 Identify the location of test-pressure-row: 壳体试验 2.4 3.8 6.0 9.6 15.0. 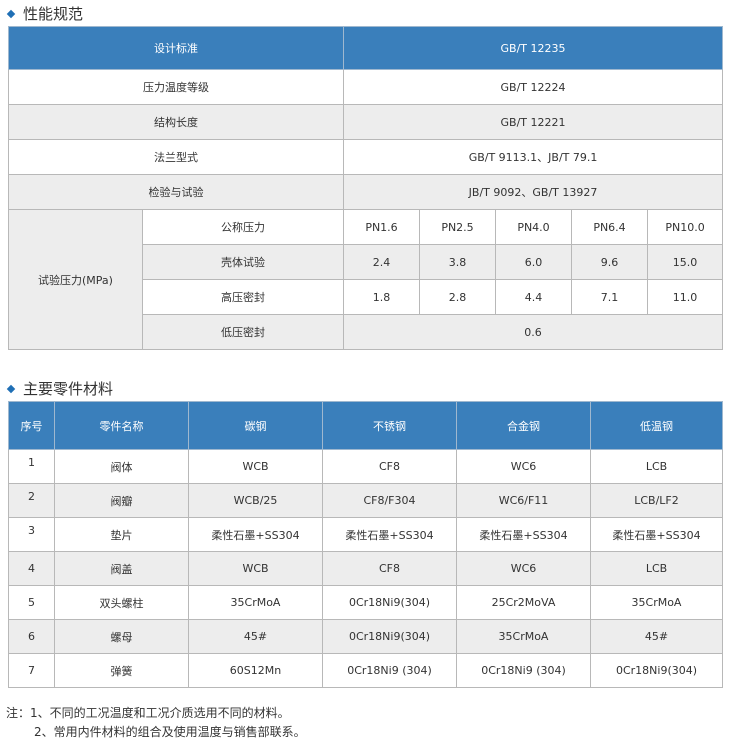
(366, 262).